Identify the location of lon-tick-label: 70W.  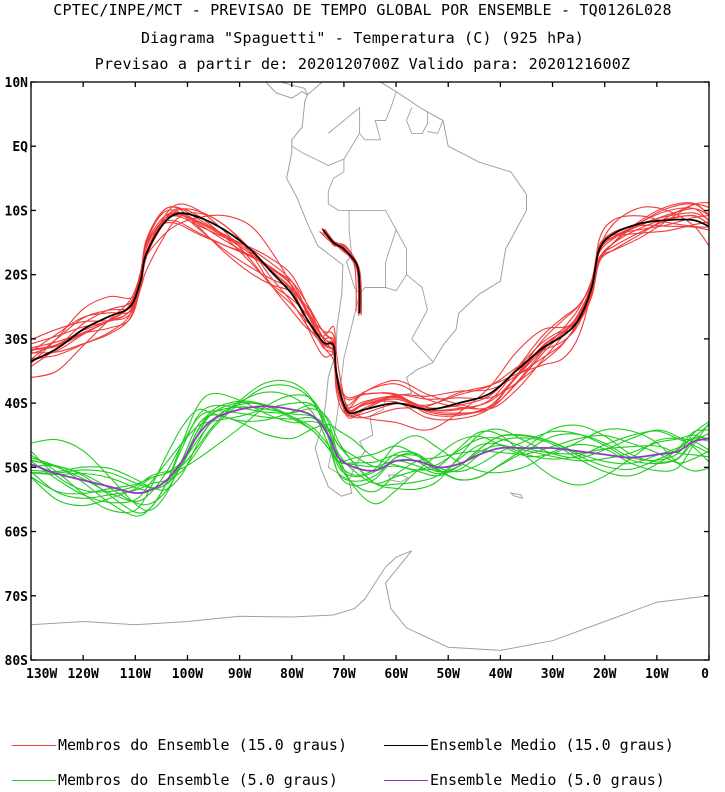
(344, 674).